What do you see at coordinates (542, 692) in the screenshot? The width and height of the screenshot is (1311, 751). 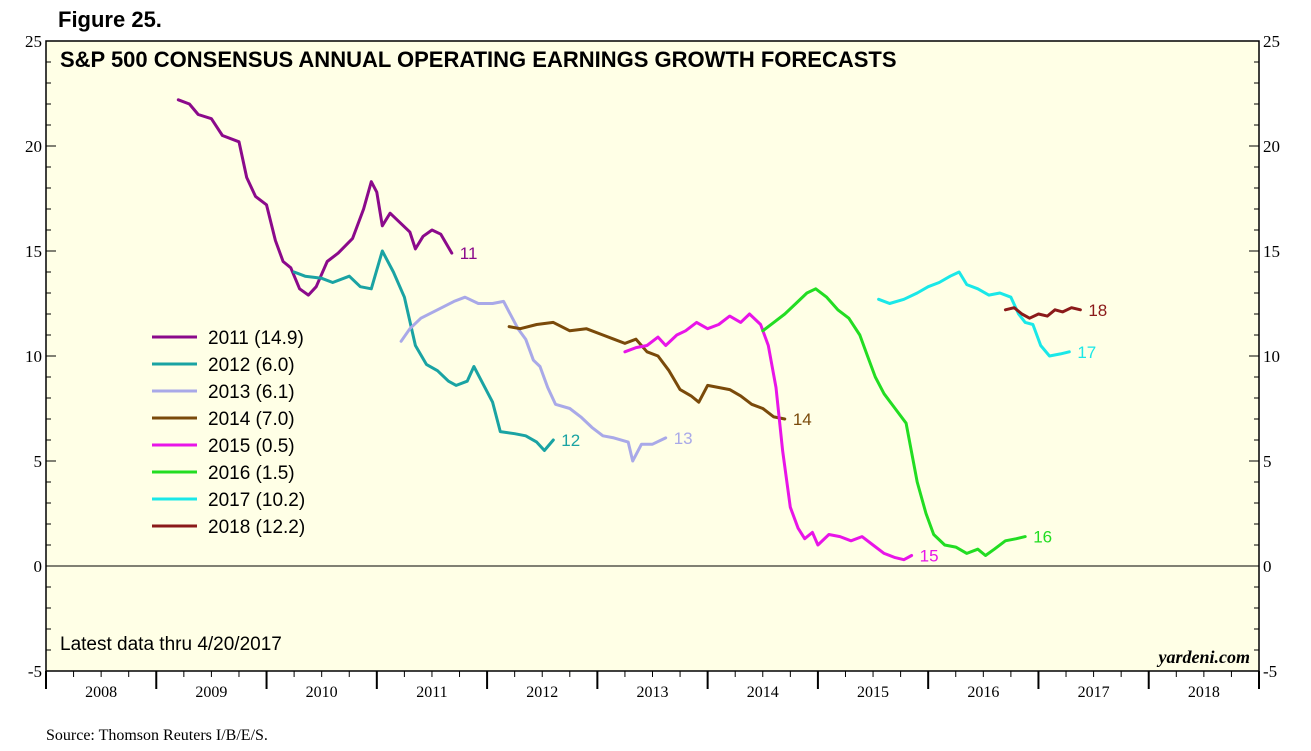 I see `x-year-label: 2012` at bounding box center [542, 692].